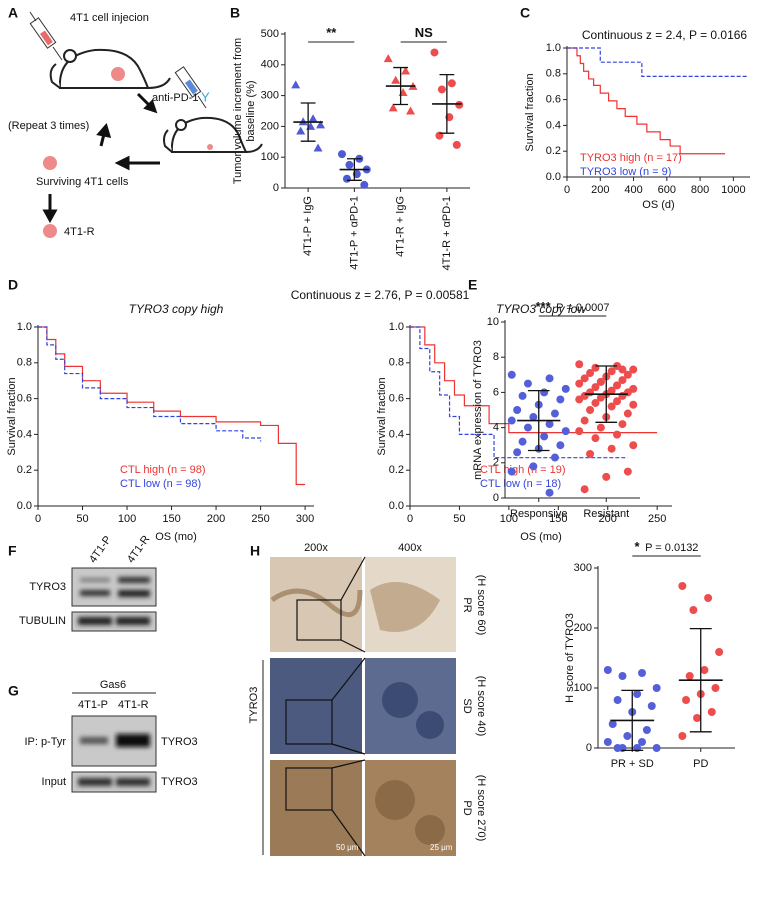  I want to click on x-tick-label: 4T1-P + IgG, so click(308, 226).